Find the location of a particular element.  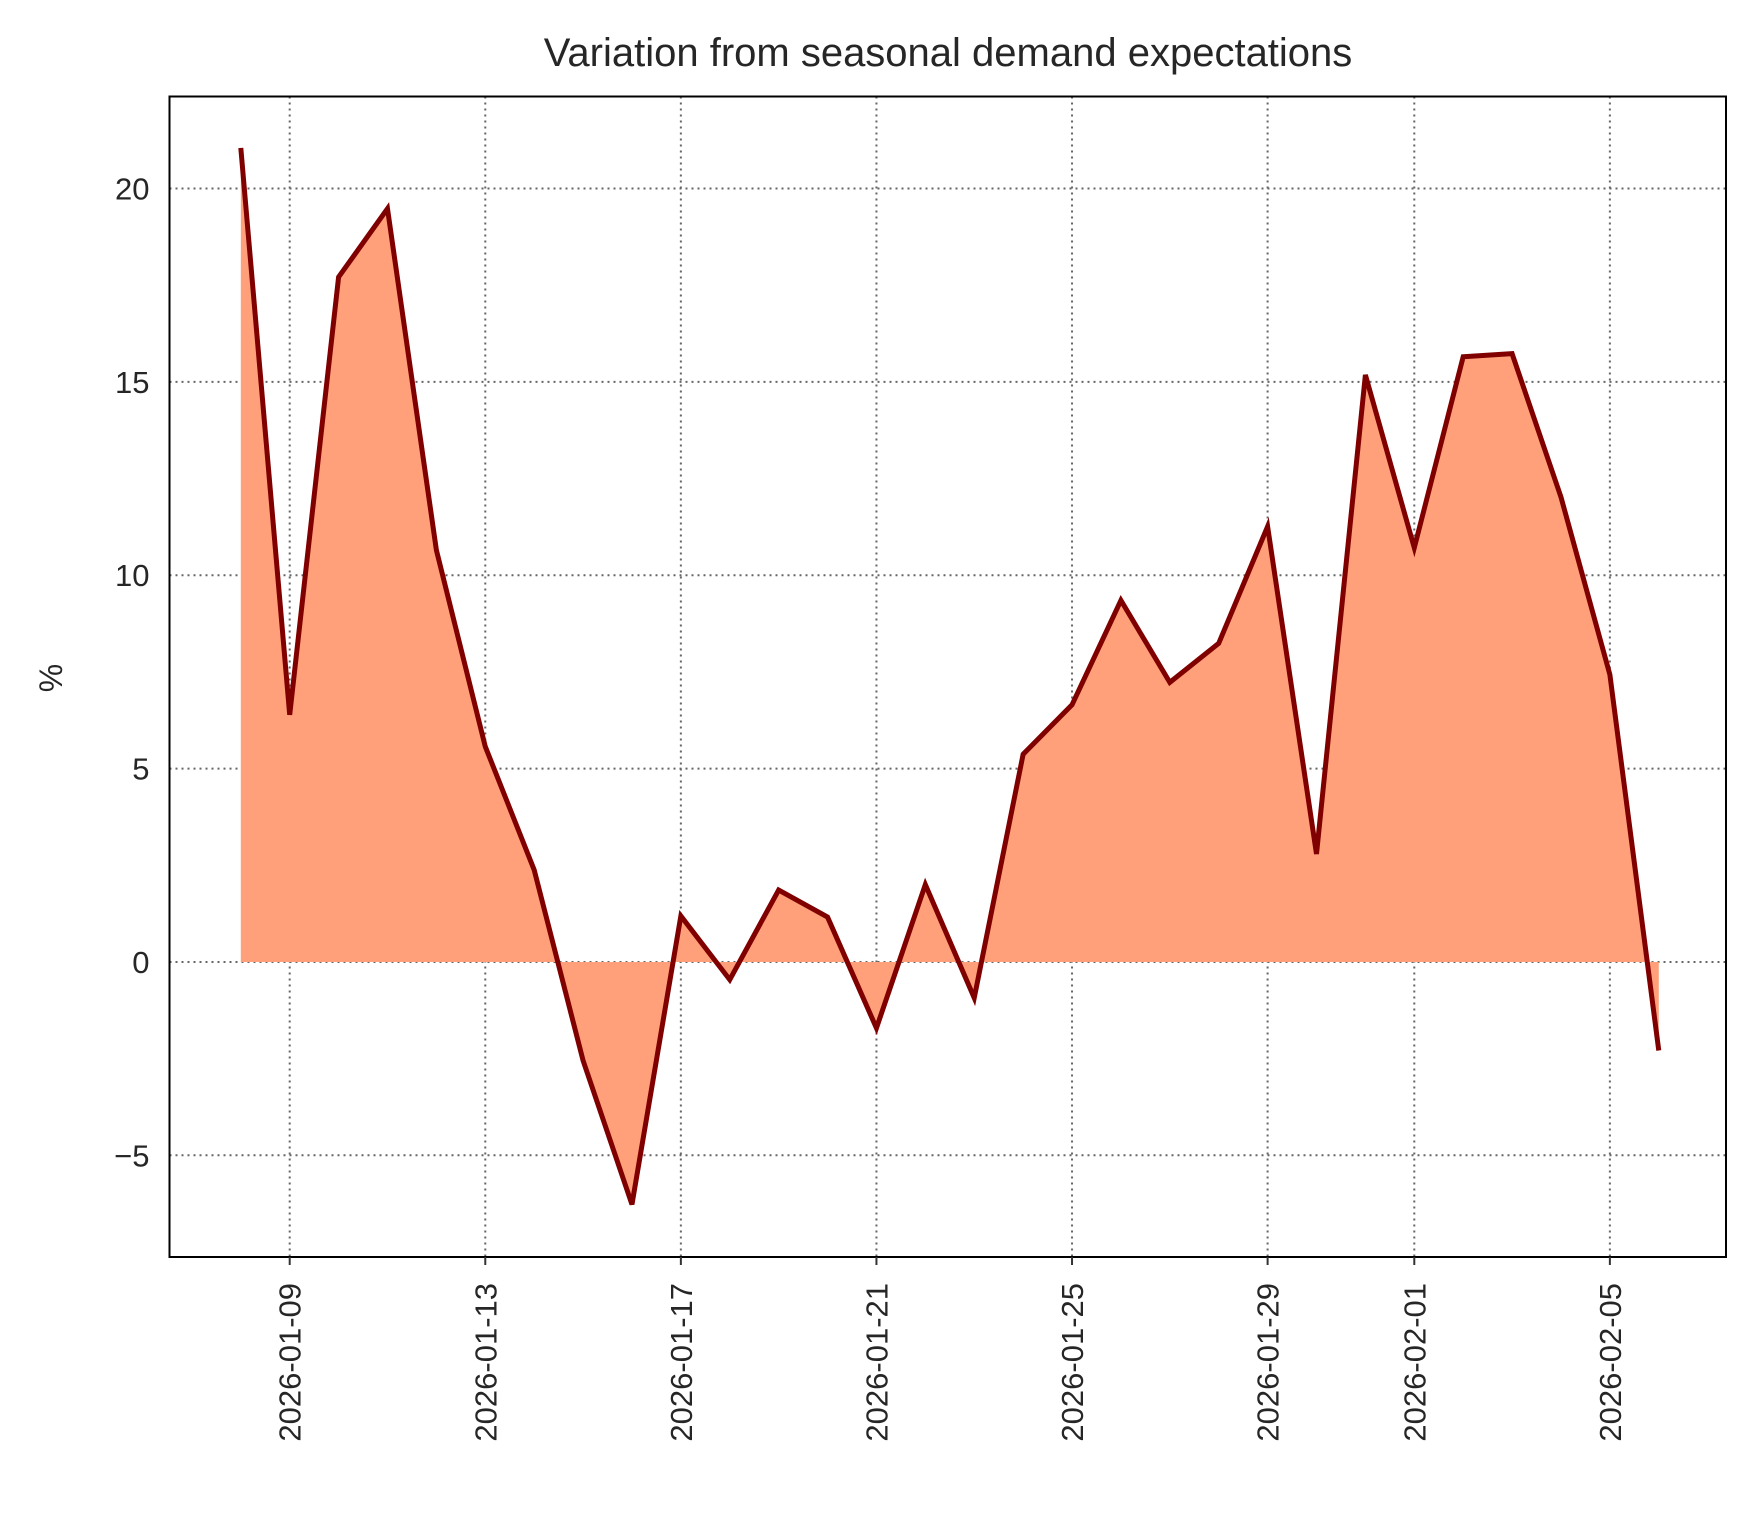

x-tick-label: 2026-02-05 is located at coordinates (1610, 1362).